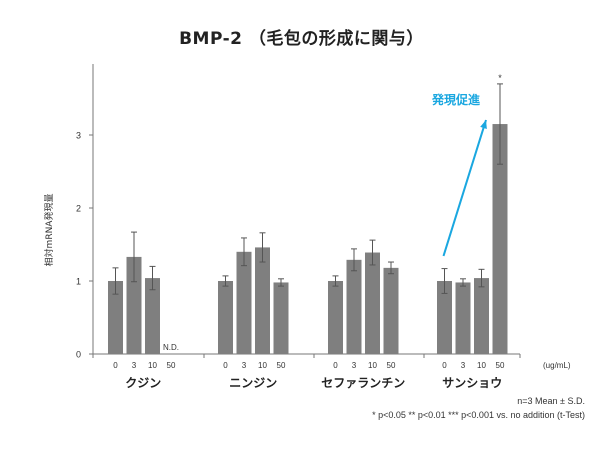 The image size is (603, 453). What do you see at coordinates (551, 401) in the screenshot?
I see `stats-note: n=3 Mean ± S.D.` at bounding box center [551, 401].